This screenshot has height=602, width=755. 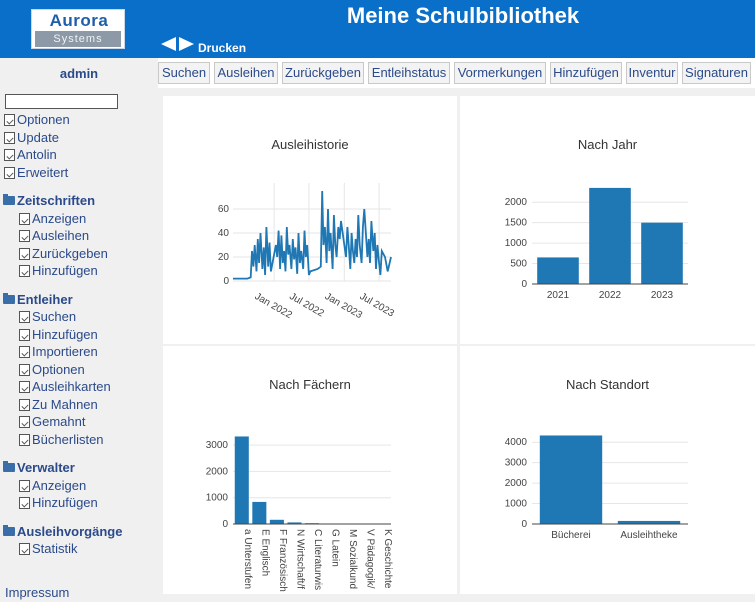 What do you see at coordinates (59, 218) in the screenshot?
I see `sidebar-item-label: Anzeigen` at bounding box center [59, 218].